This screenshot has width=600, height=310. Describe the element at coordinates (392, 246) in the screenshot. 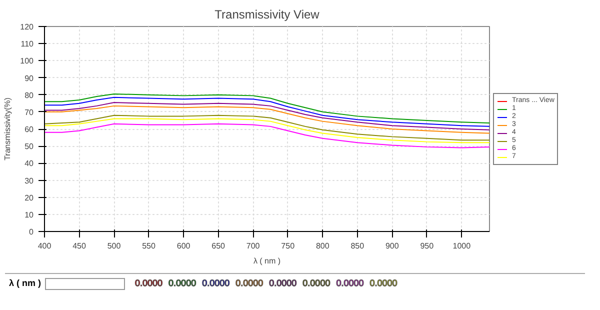

I see `x-tick-label: 900` at that location.